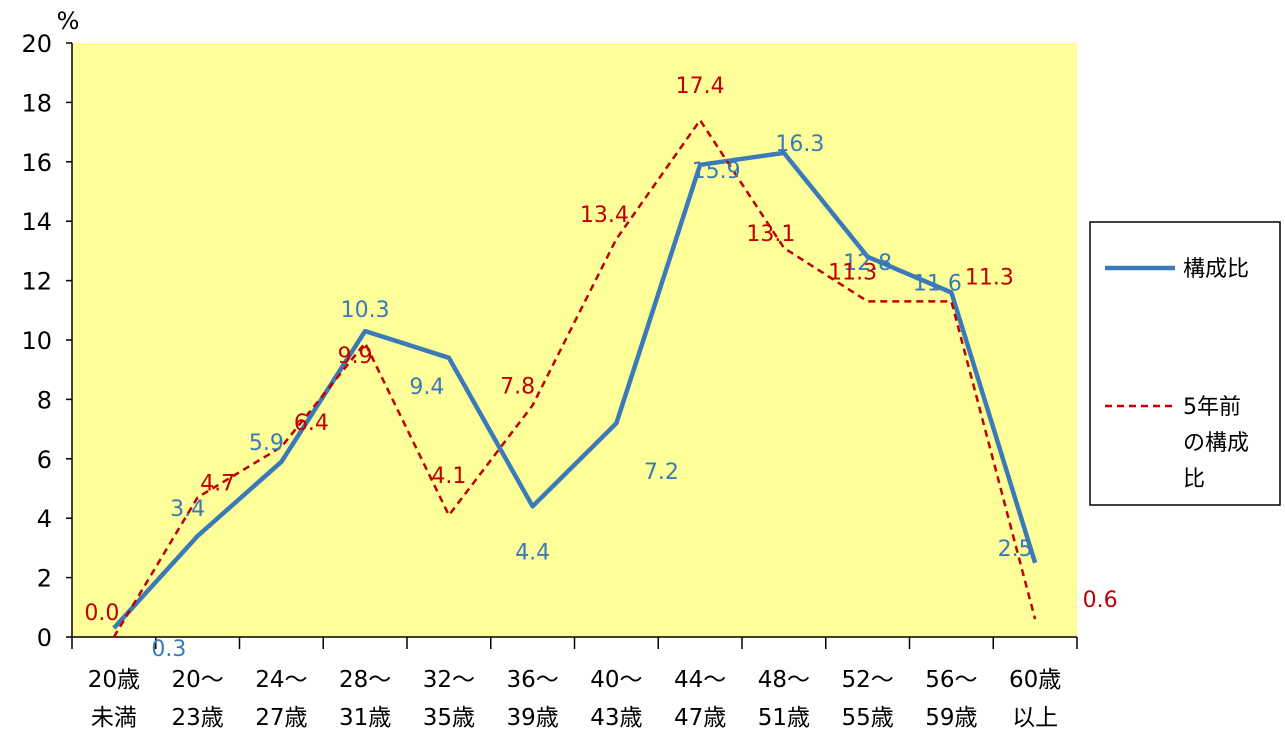  I want to click on y-tick-label: 6, so click(44, 460).